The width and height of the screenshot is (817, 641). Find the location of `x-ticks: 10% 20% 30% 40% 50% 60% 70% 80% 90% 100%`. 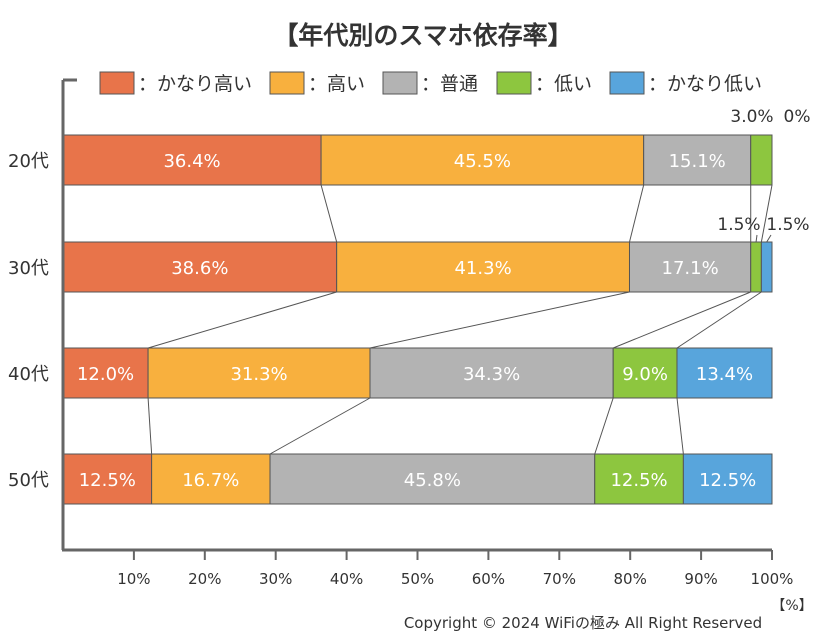

x-ticks: 10% 20% 30% 40% 50% 60% 70% 80% 90% 100% is located at coordinates (455, 569).